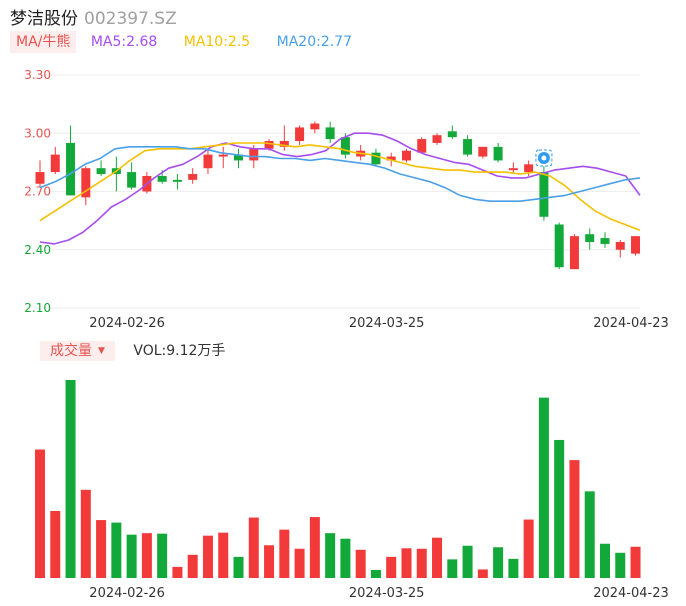 The image size is (686, 606). What do you see at coordinates (181, 42) in the screenshot?
I see `ma-legend: MA/牛熊 MA5:2.68 MA10:2.5 MA20:2.77` at bounding box center [181, 42].